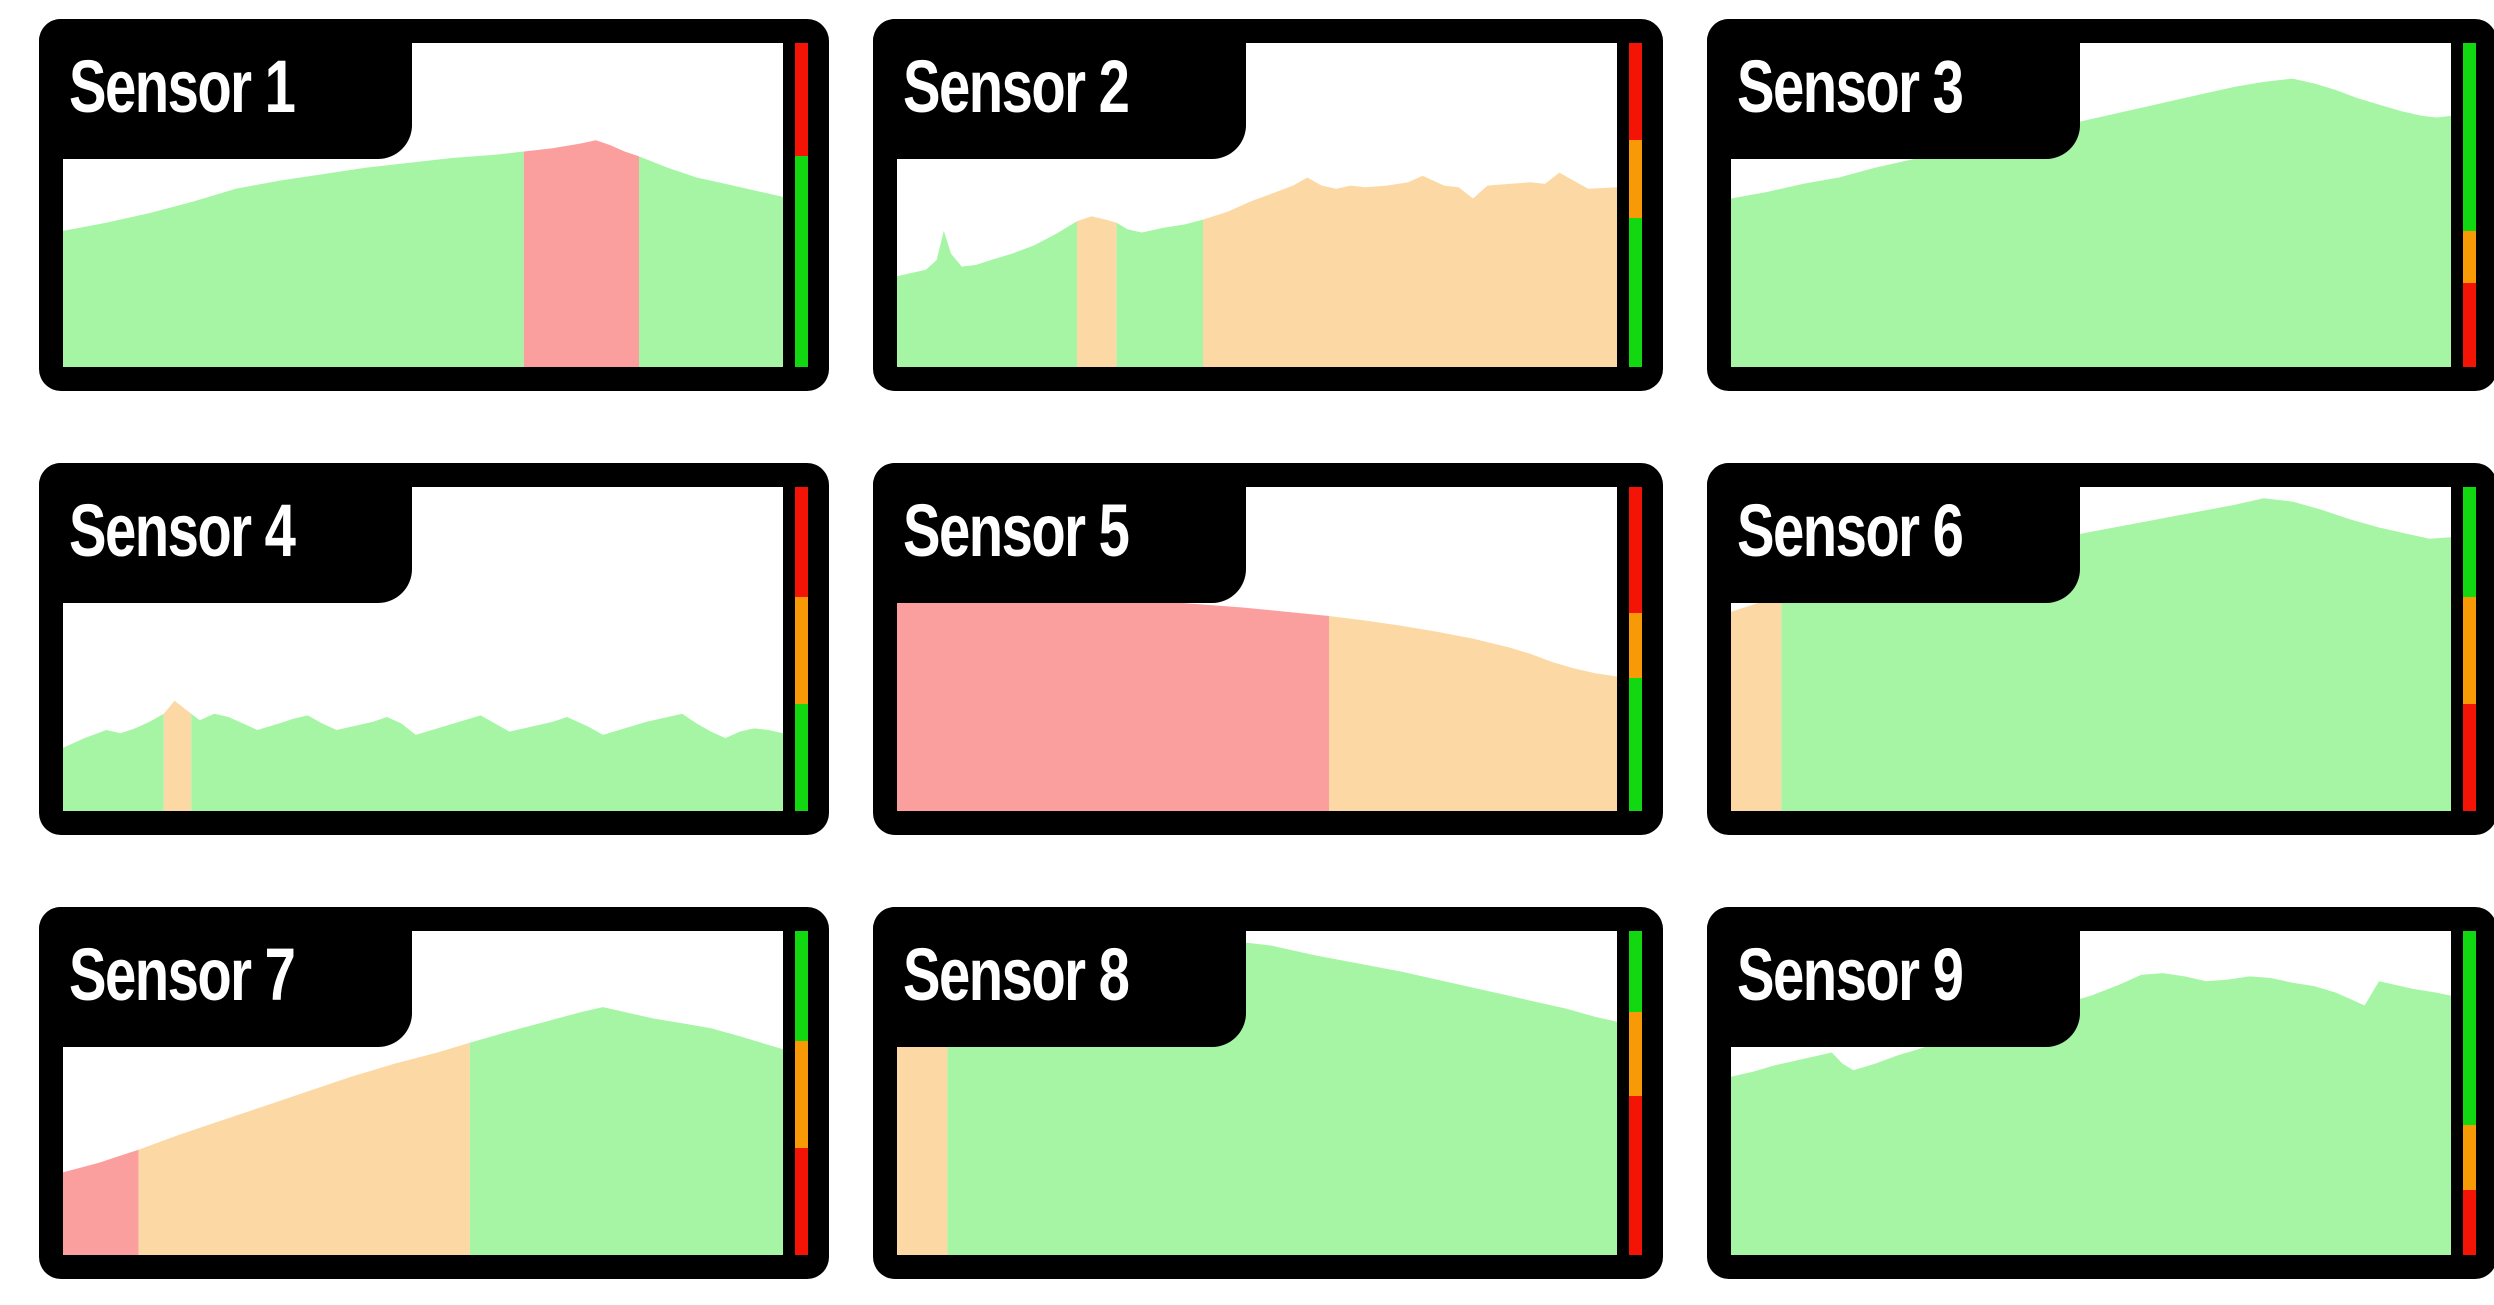 Image resolution: width=2494 pixels, height=1305 pixels. I want to click on panel-title: Sensor 8, so click(1016, 974).